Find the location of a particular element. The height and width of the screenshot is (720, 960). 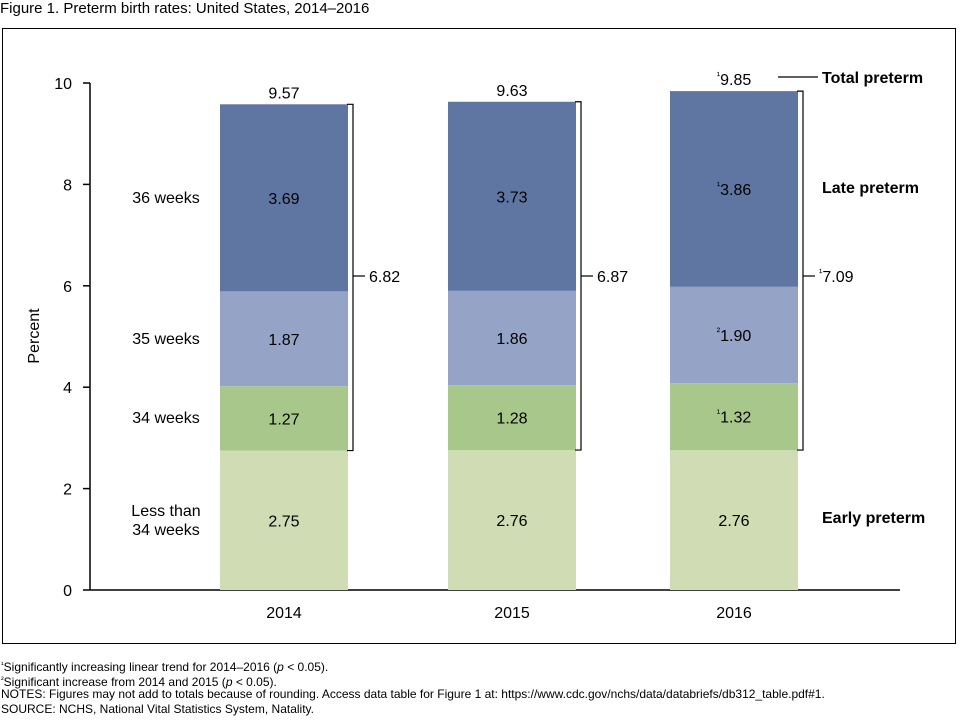

bar-value-label: ²1.90 is located at coordinates (734, 336).